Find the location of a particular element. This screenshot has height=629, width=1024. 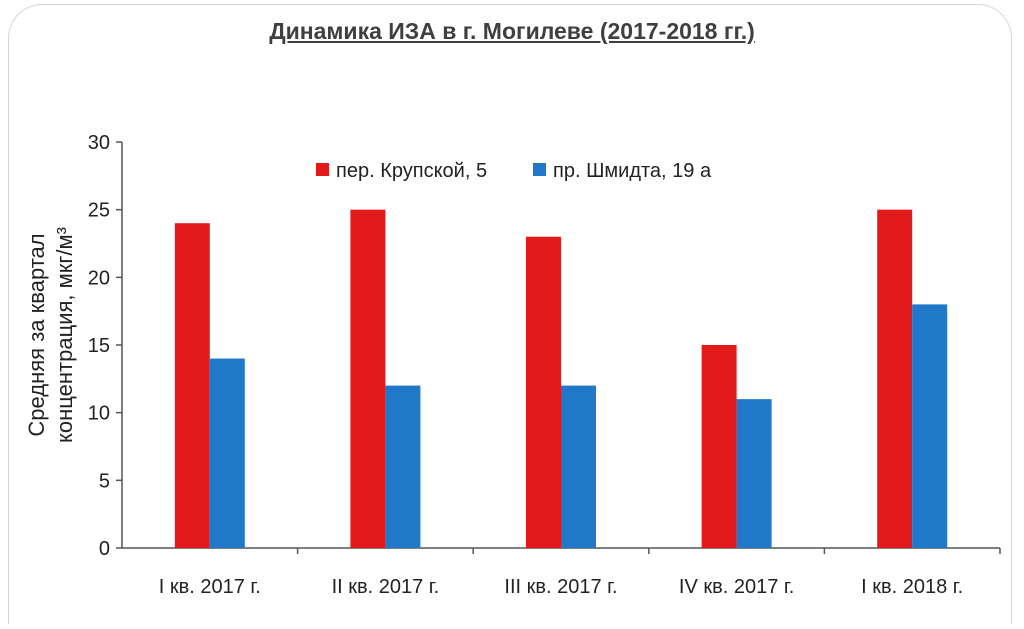

y-axis-title-line1: Средняя за квартал is located at coordinates (36, 334).